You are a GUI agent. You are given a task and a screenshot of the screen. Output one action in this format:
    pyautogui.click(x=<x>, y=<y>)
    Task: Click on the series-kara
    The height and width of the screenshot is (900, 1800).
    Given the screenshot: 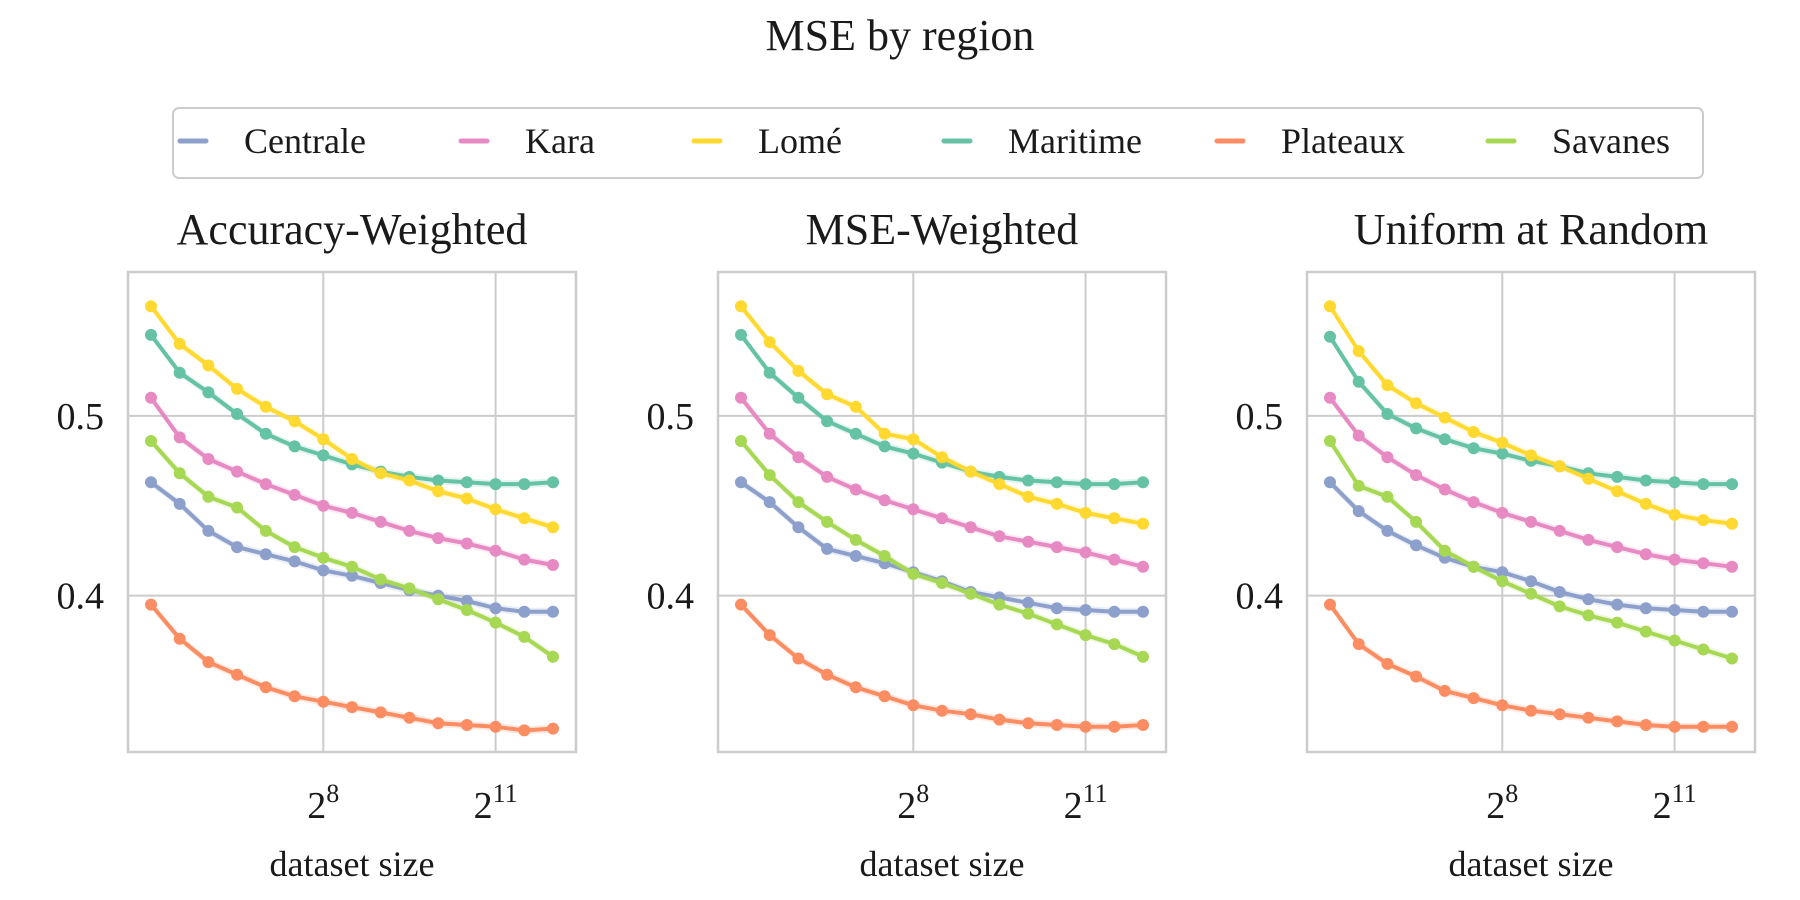 What is the action you would take?
    pyautogui.click(x=352, y=481)
    